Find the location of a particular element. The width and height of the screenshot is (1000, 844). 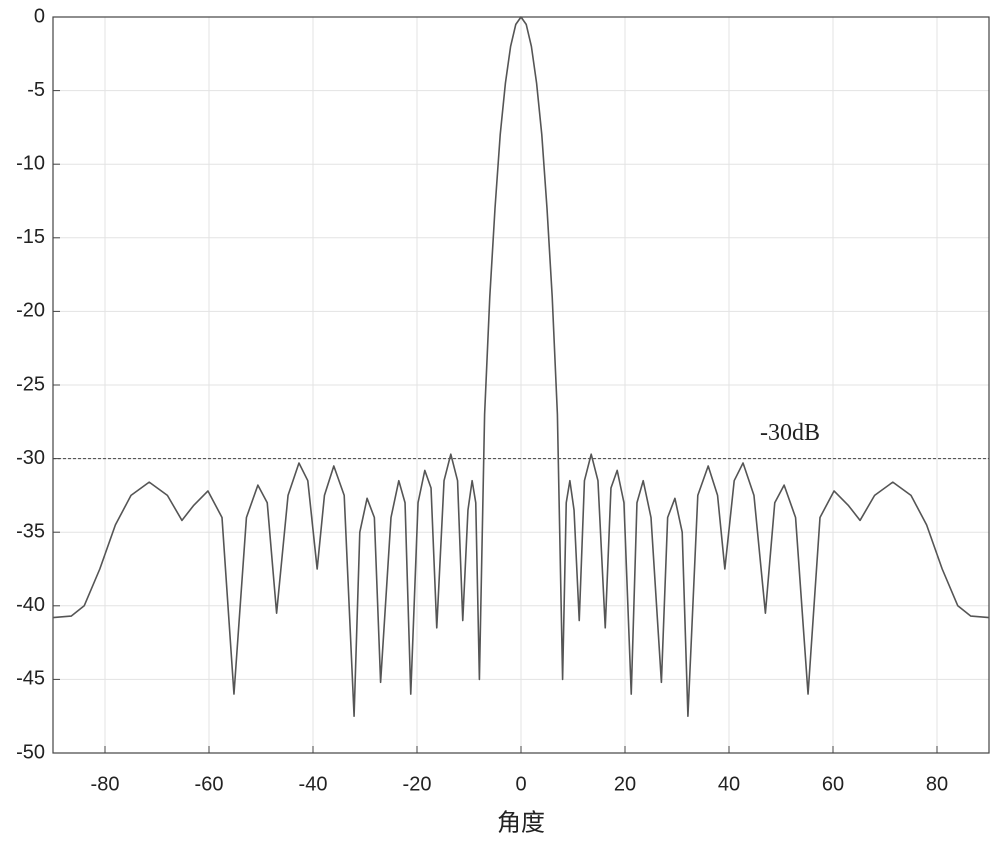

x-tick-label: 60 is located at coordinates (833, 784).